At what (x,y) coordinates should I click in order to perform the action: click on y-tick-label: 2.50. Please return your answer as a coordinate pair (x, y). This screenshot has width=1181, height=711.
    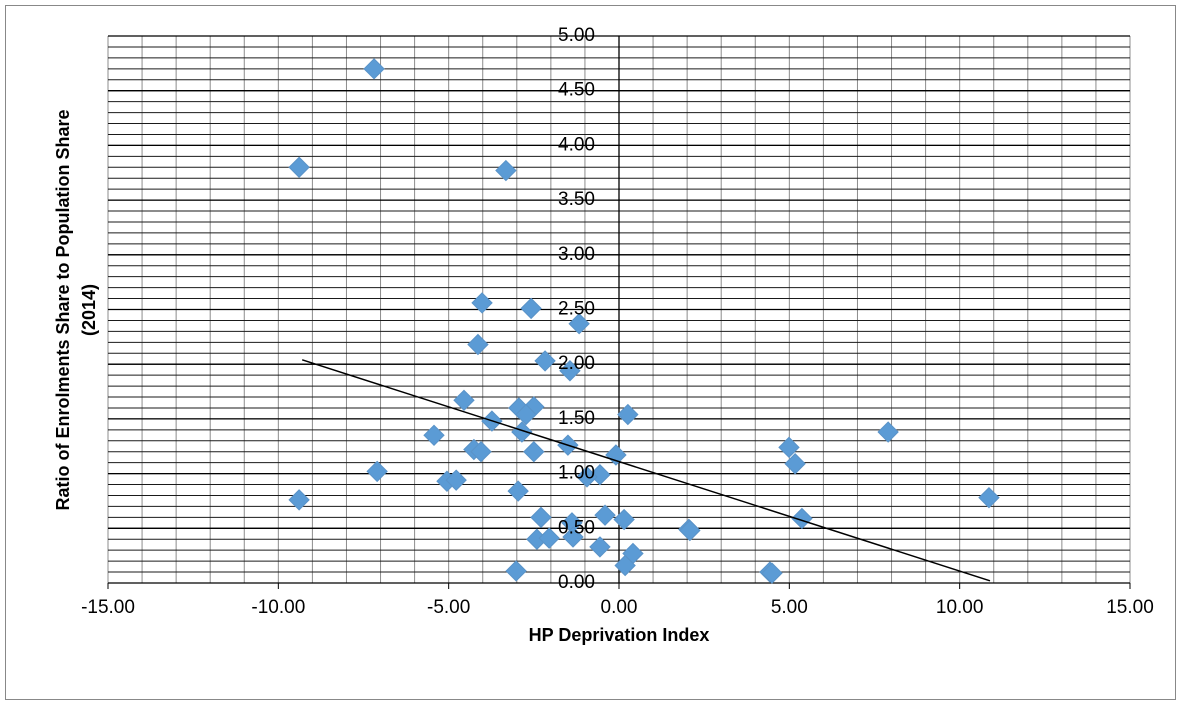
    Looking at the image, I should click on (576, 309).